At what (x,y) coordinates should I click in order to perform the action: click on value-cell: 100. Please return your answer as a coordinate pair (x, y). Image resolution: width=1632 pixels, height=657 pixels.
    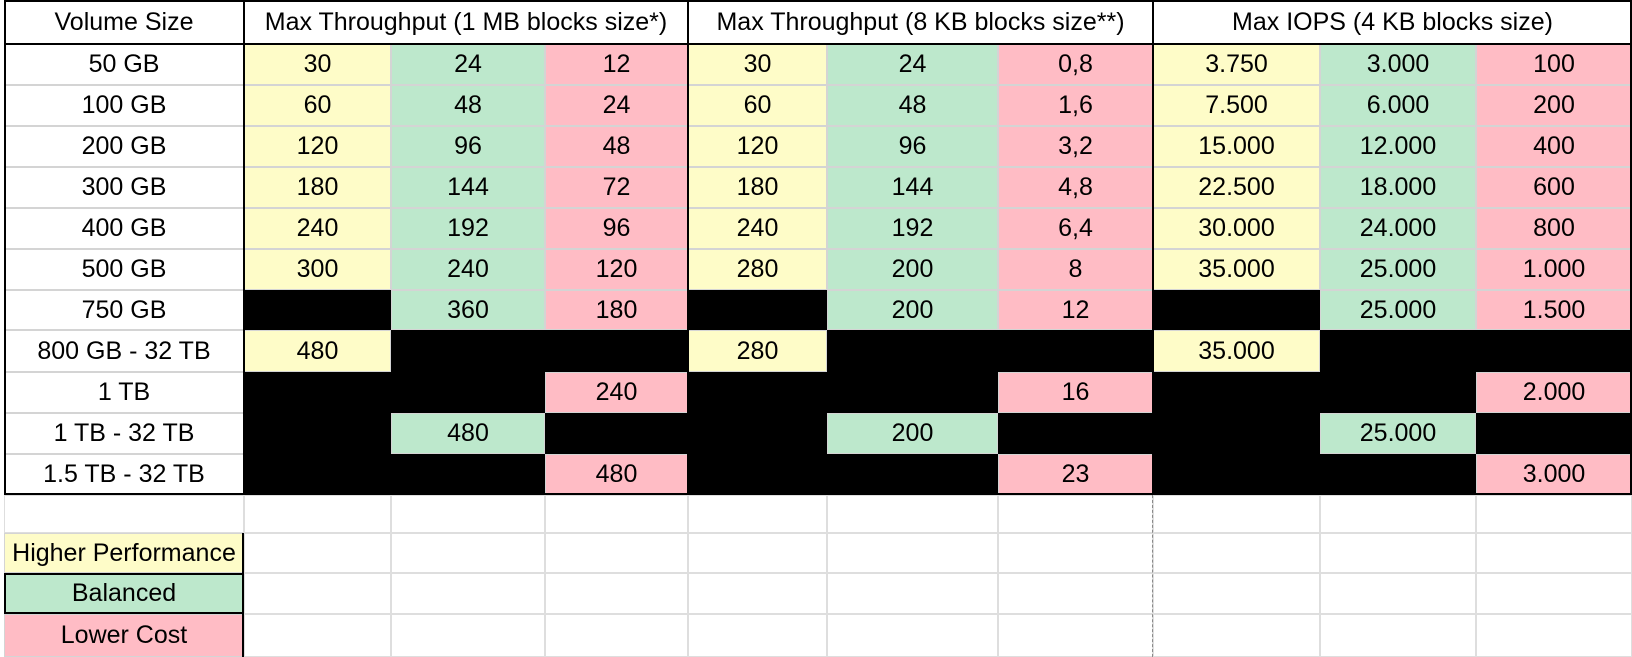
    Looking at the image, I should click on (1554, 64).